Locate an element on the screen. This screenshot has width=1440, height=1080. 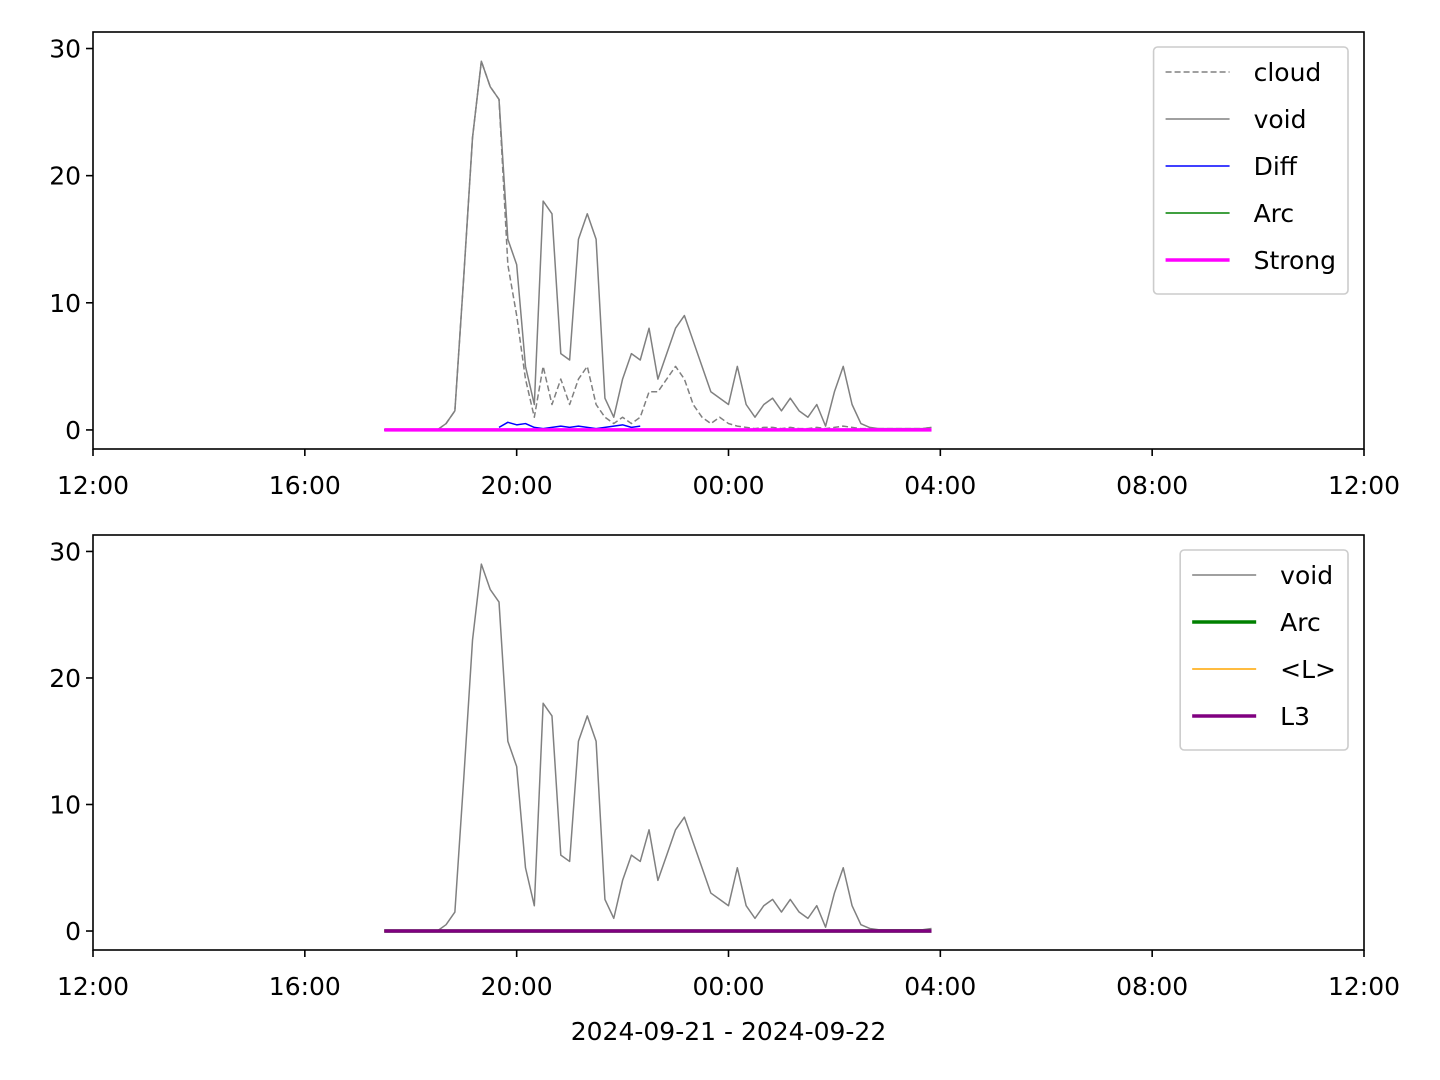
legend-label: L3 is located at coordinates (1295, 716).